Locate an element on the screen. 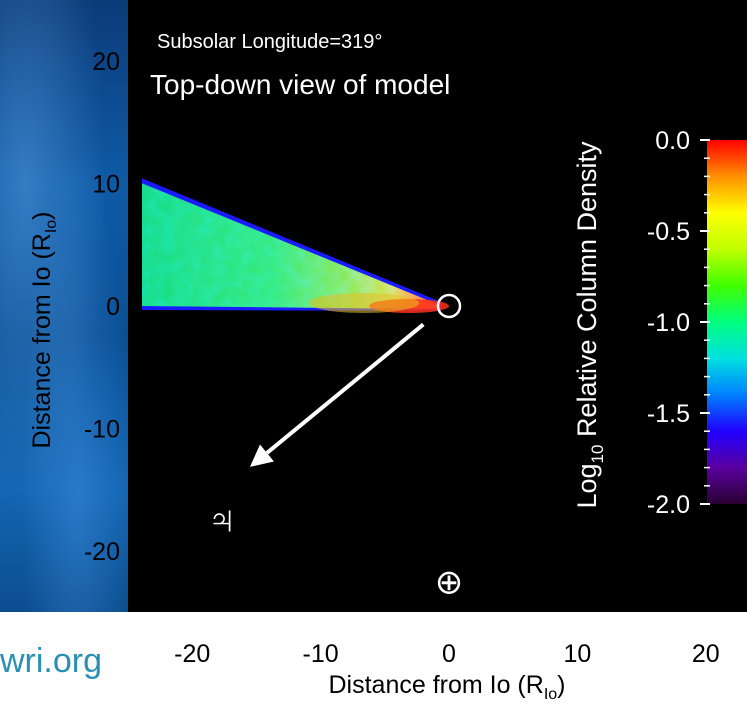 Image resolution: width=747 pixels, height=705 pixels. colorbar-tick-label: -0.5 is located at coordinates (668, 232).